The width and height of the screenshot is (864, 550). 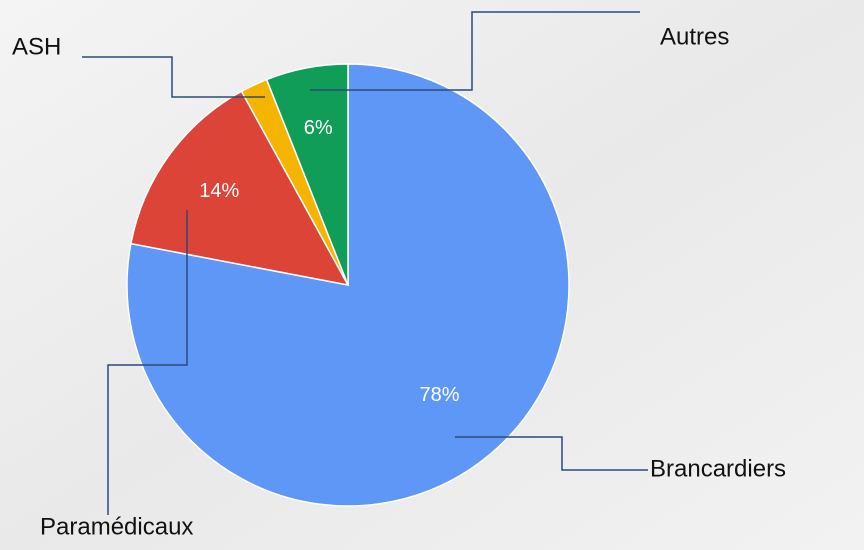 What do you see at coordinates (219, 191) in the screenshot?
I see `slice-percent: 14%` at bounding box center [219, 191].